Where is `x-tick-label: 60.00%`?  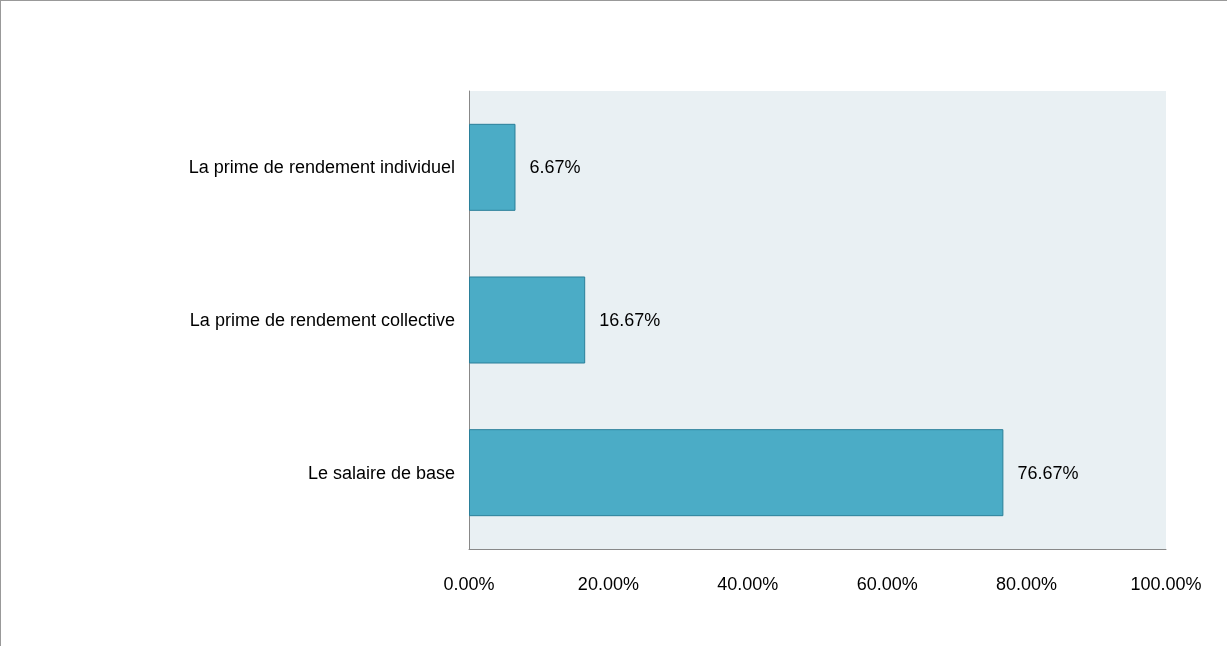
x-tick-label: 60.00% is located at coordinates (887, 584).